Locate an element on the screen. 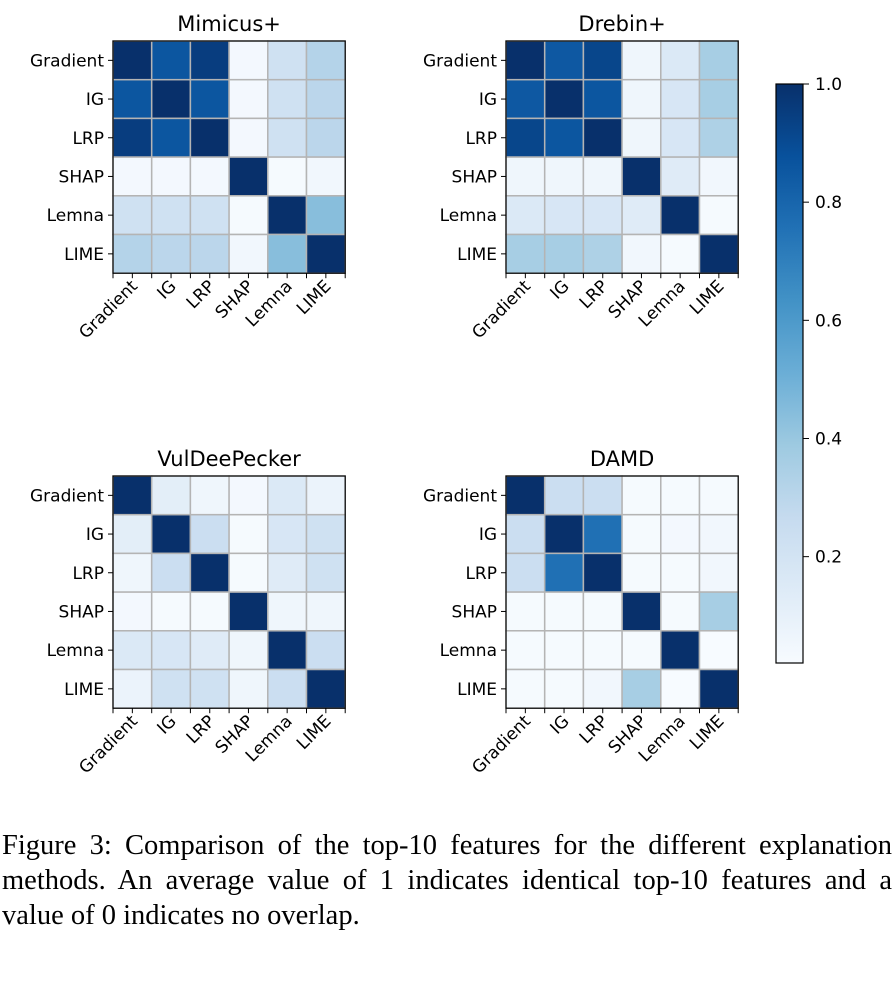 Image resolution: width=895 pixels, height=999 pixels. panel-title: VulDeePecker is located at coordinates (229, 459).